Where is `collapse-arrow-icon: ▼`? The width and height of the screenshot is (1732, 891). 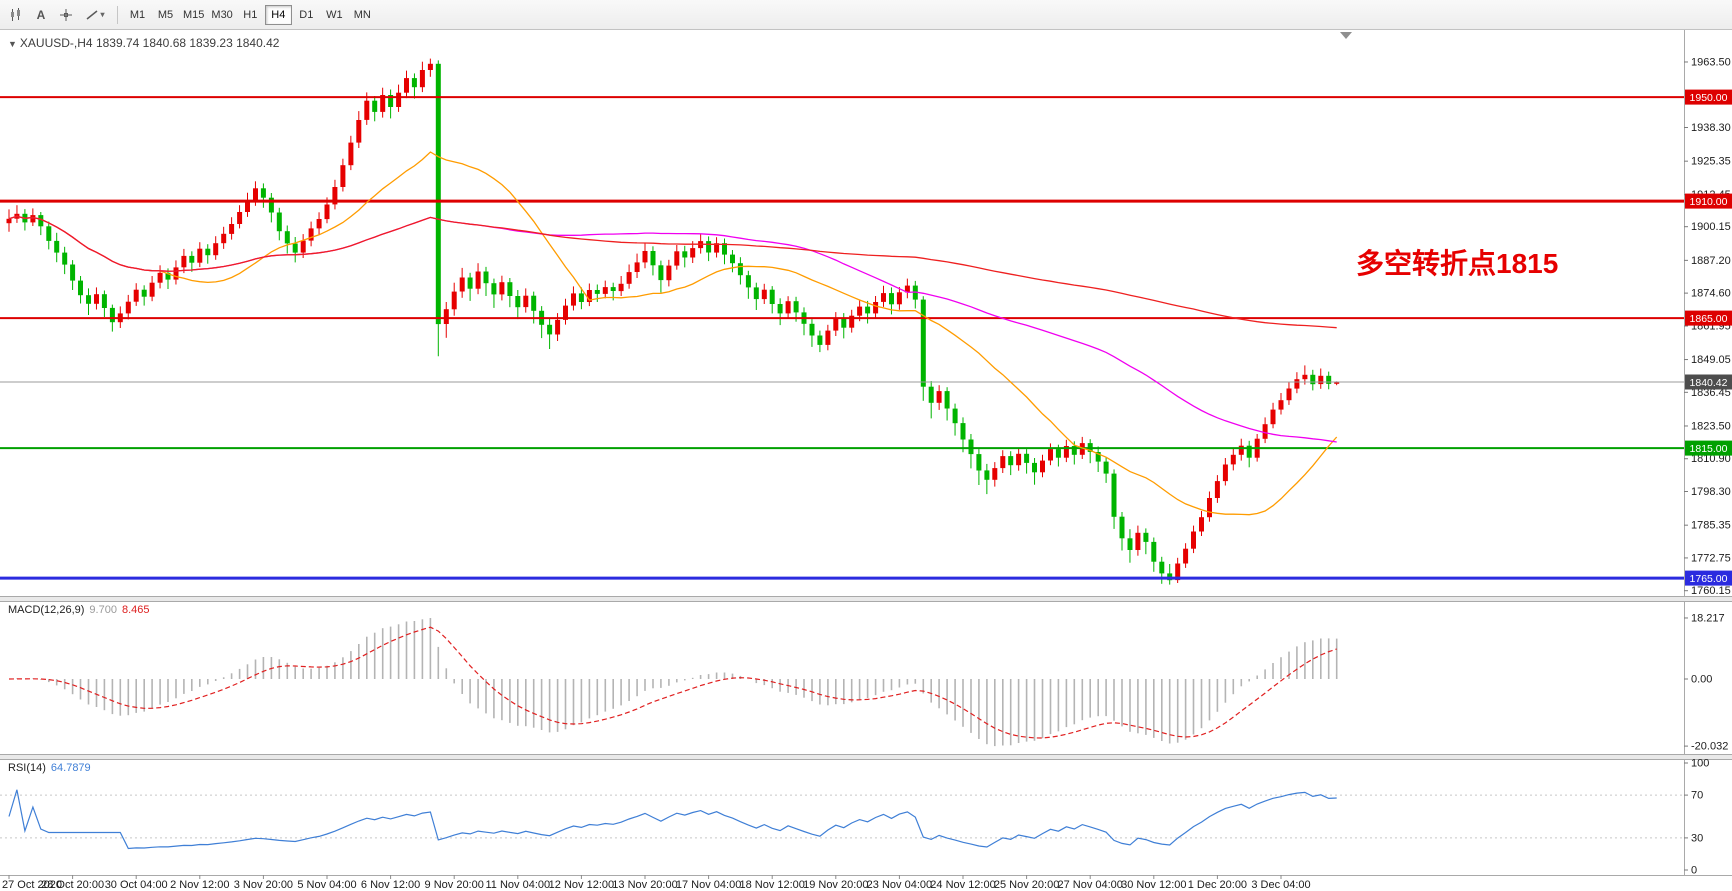
collapse-arrow-icon: ▼ is located at coordinates (12, 44).